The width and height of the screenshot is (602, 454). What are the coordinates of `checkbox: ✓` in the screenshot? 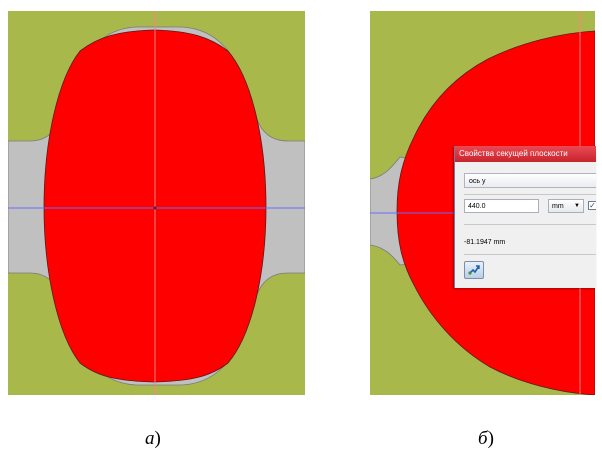 It's located at (592, 205).